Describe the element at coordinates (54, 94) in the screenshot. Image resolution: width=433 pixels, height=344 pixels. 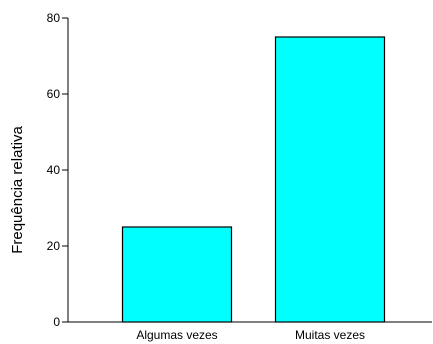
I see `y-tick-label: 60` at that location.